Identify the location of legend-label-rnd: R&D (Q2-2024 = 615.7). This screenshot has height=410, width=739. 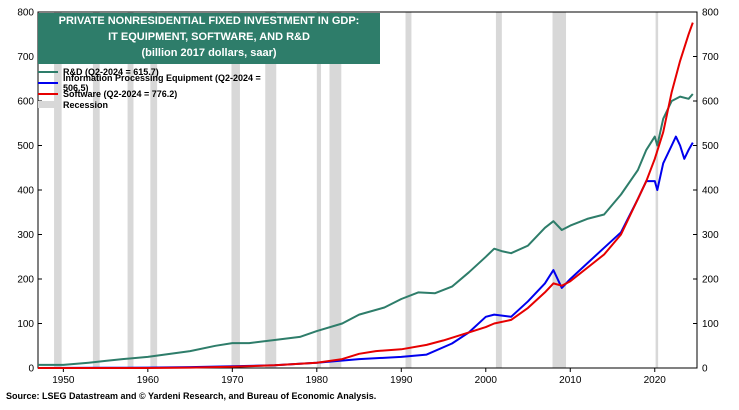
(111, 71).